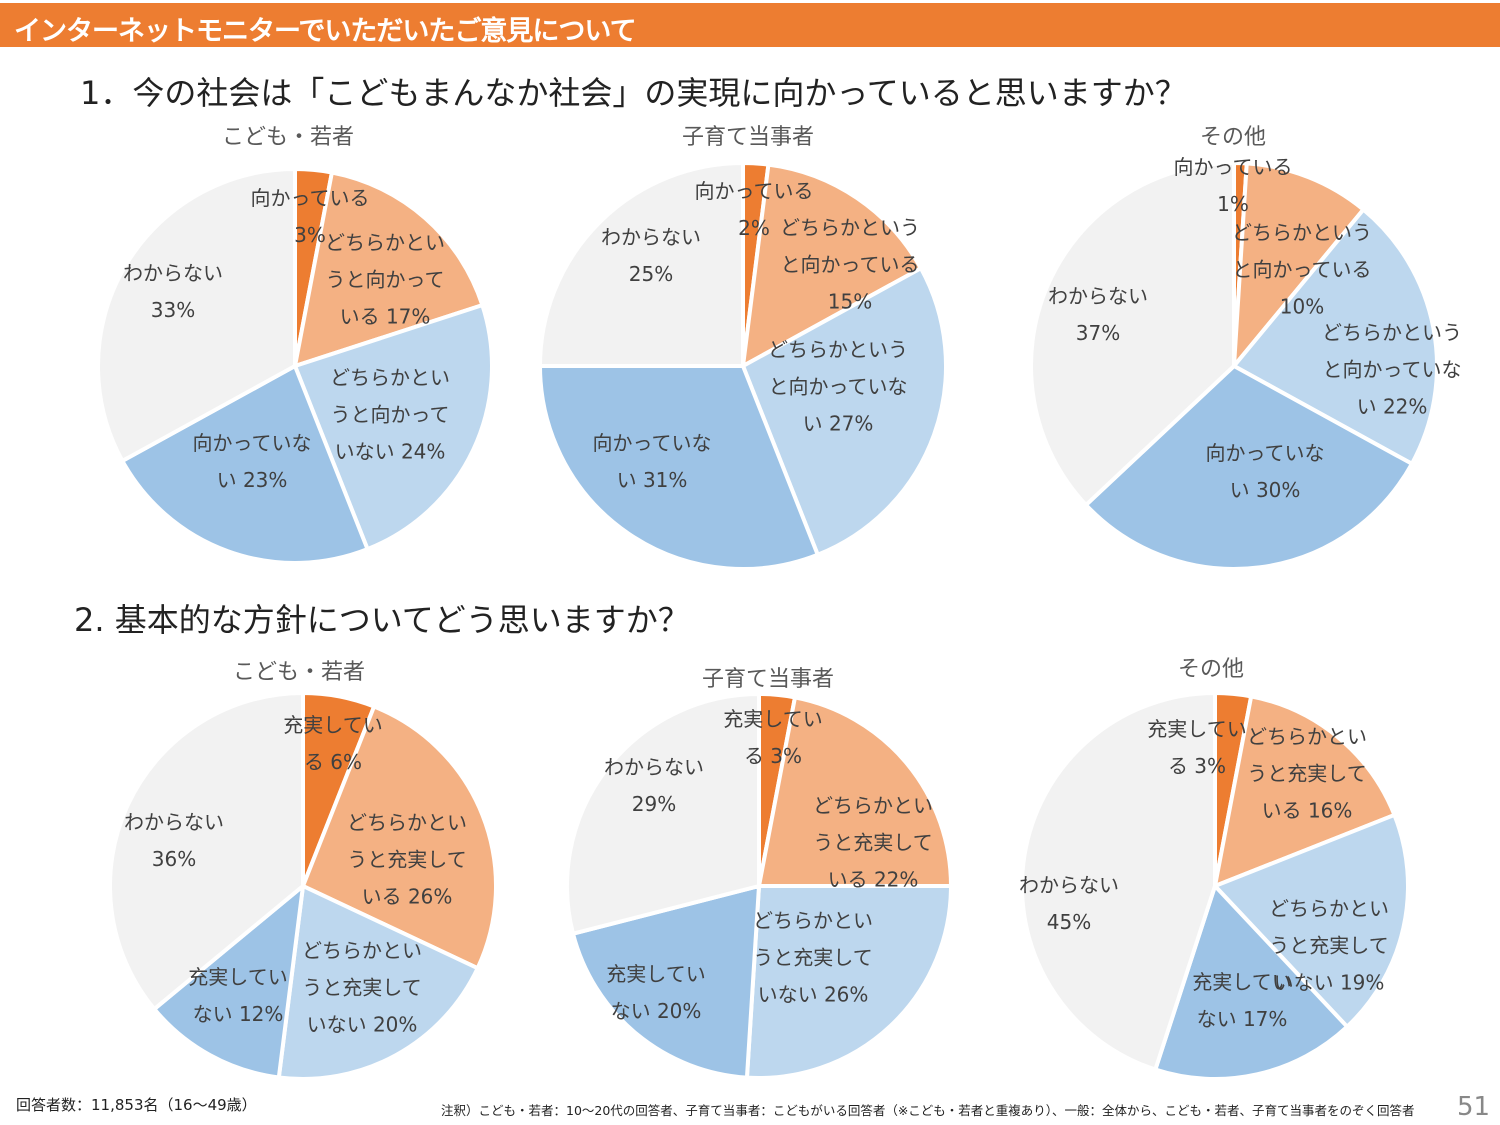  What do you see at coordinates (238, 995) in the screenshot?
I see `data-label: 充実していない 12%` at bounding box center [238, 995].